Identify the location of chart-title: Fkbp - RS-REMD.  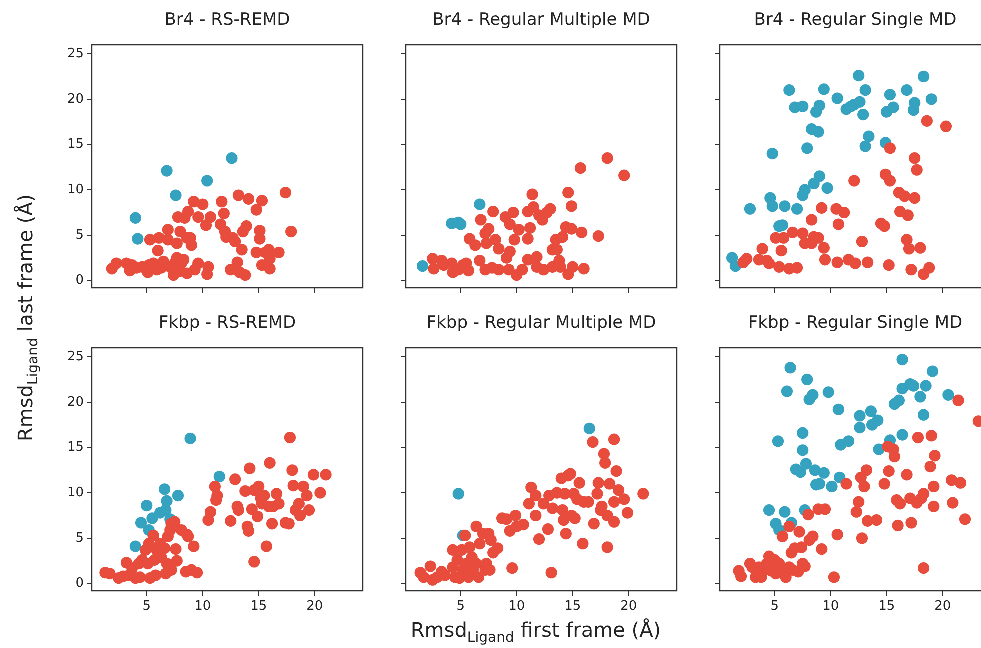
(227, 323).